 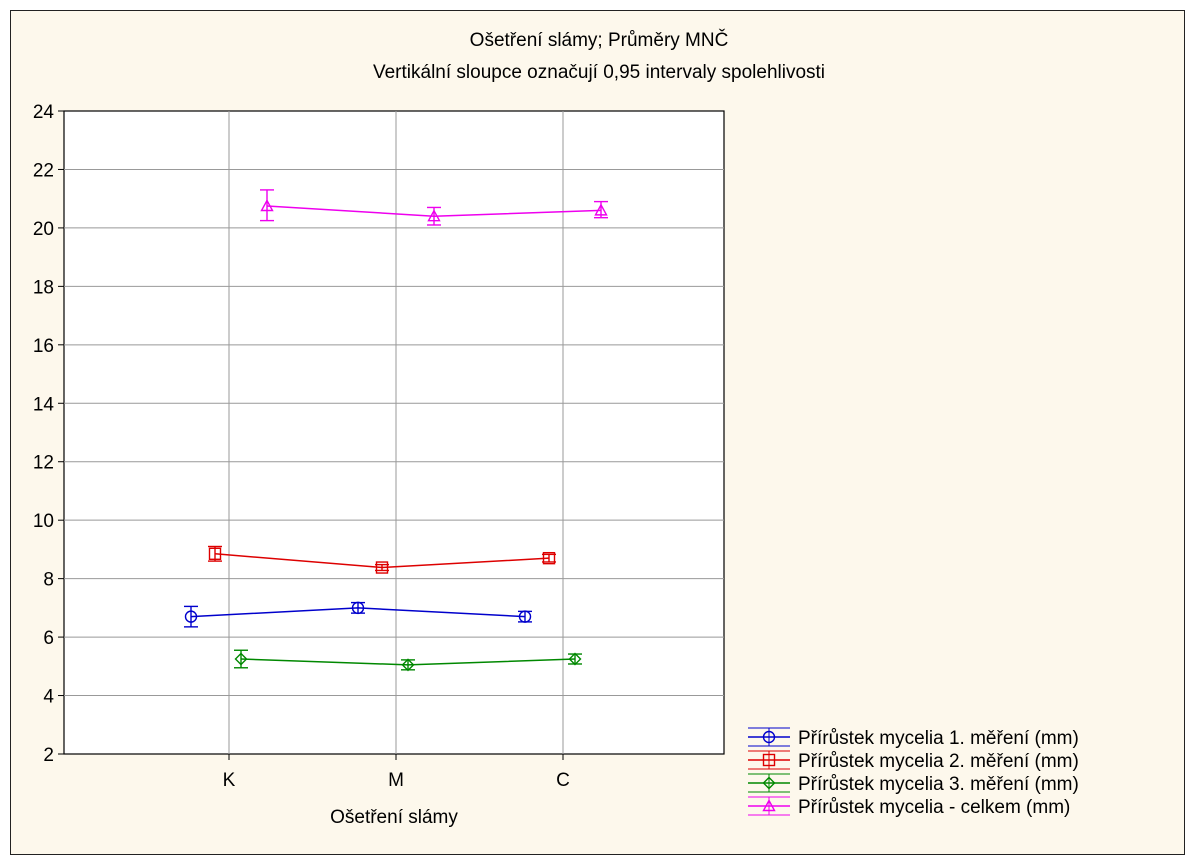 I want to click on legend-entry-3: Přírůstek mycelia 3. měření (mm), so click(x=913, y=784).